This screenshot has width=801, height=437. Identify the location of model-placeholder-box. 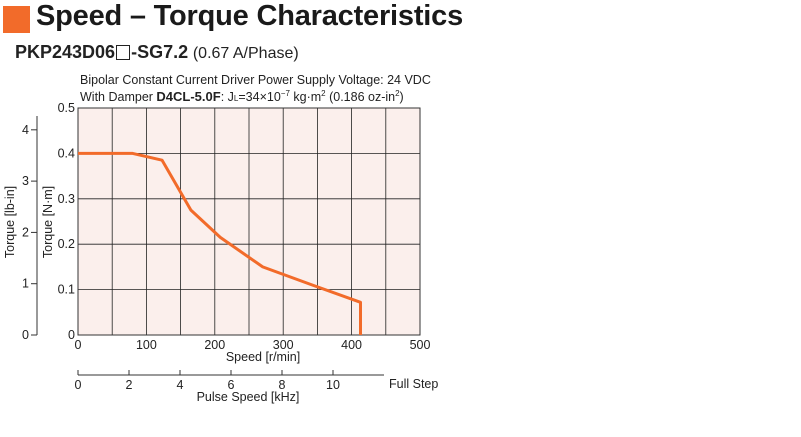
(123, 52).